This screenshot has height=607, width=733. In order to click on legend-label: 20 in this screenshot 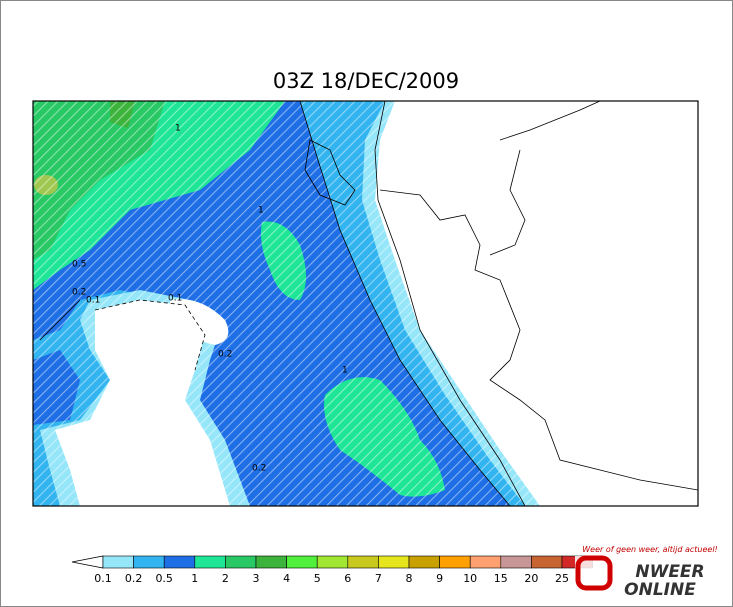, I will do `click(531, 578)`.